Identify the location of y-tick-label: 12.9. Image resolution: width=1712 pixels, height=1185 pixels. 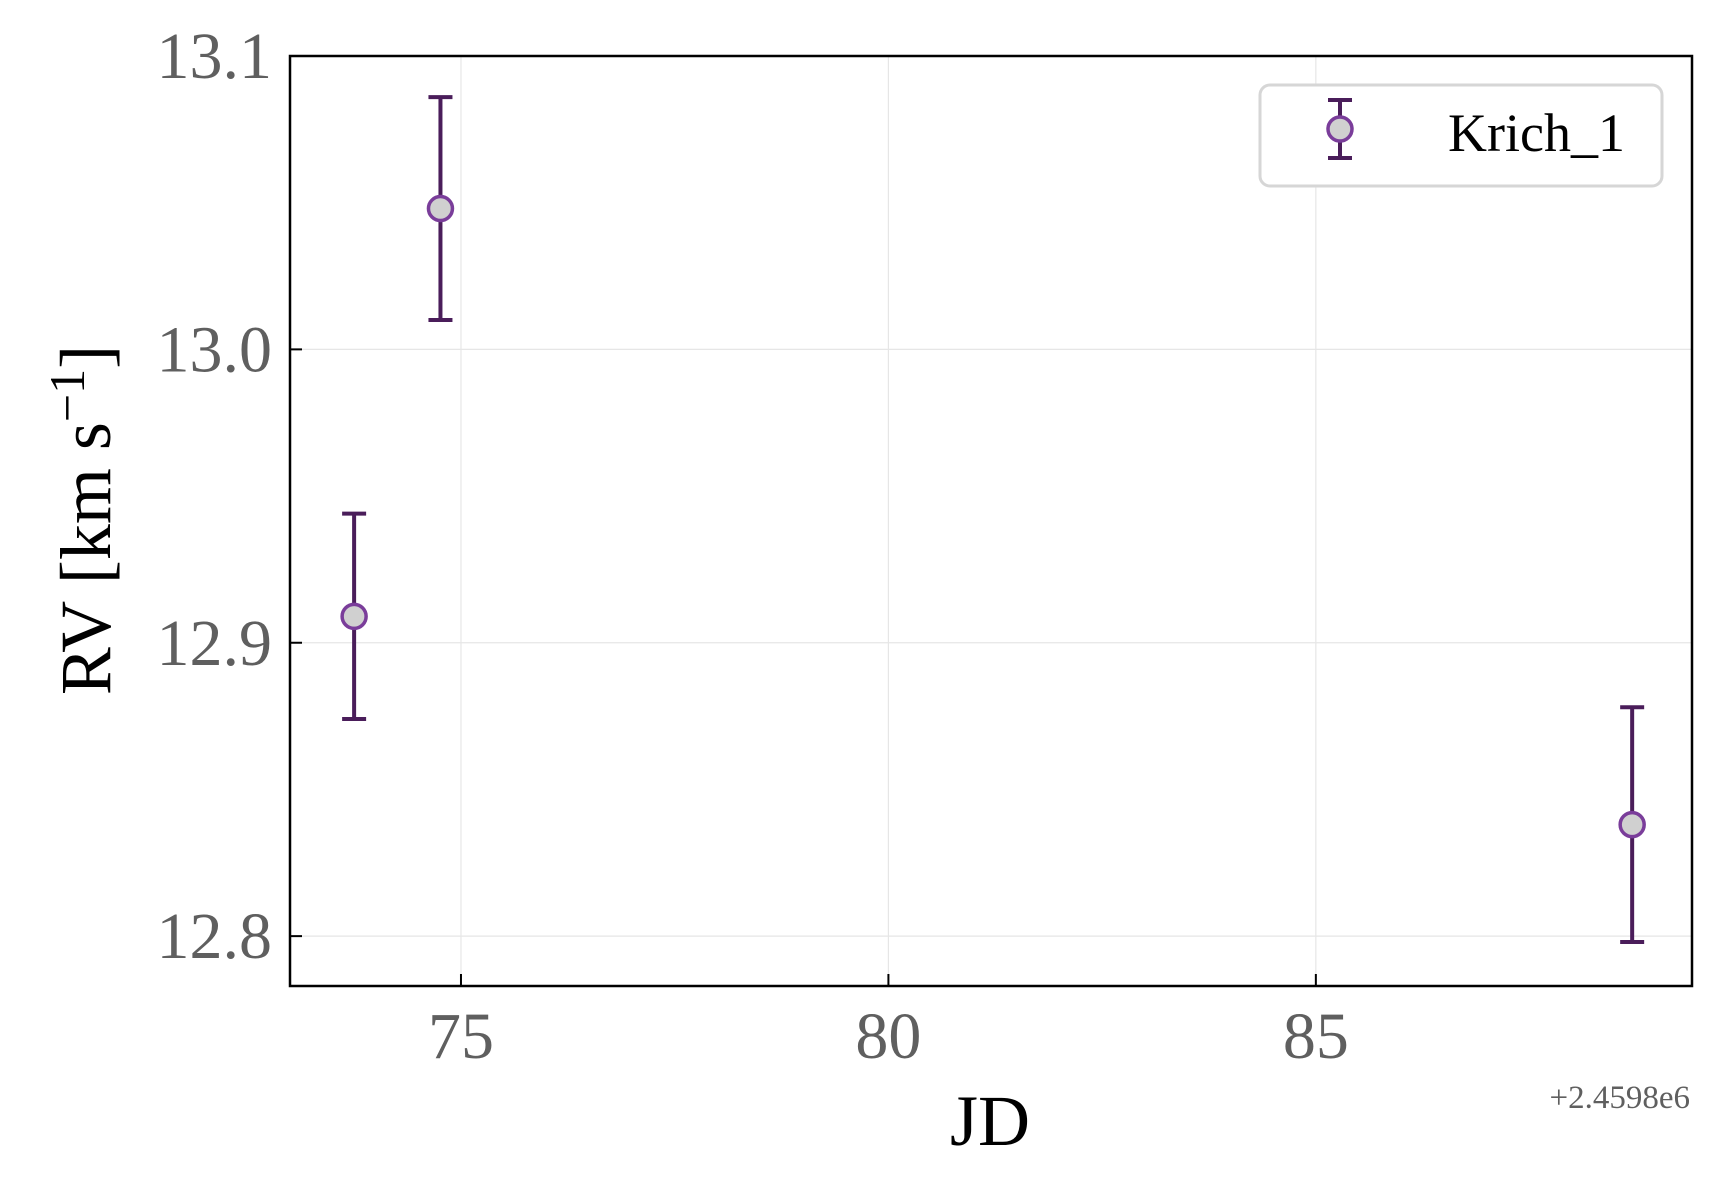
(215, 643).